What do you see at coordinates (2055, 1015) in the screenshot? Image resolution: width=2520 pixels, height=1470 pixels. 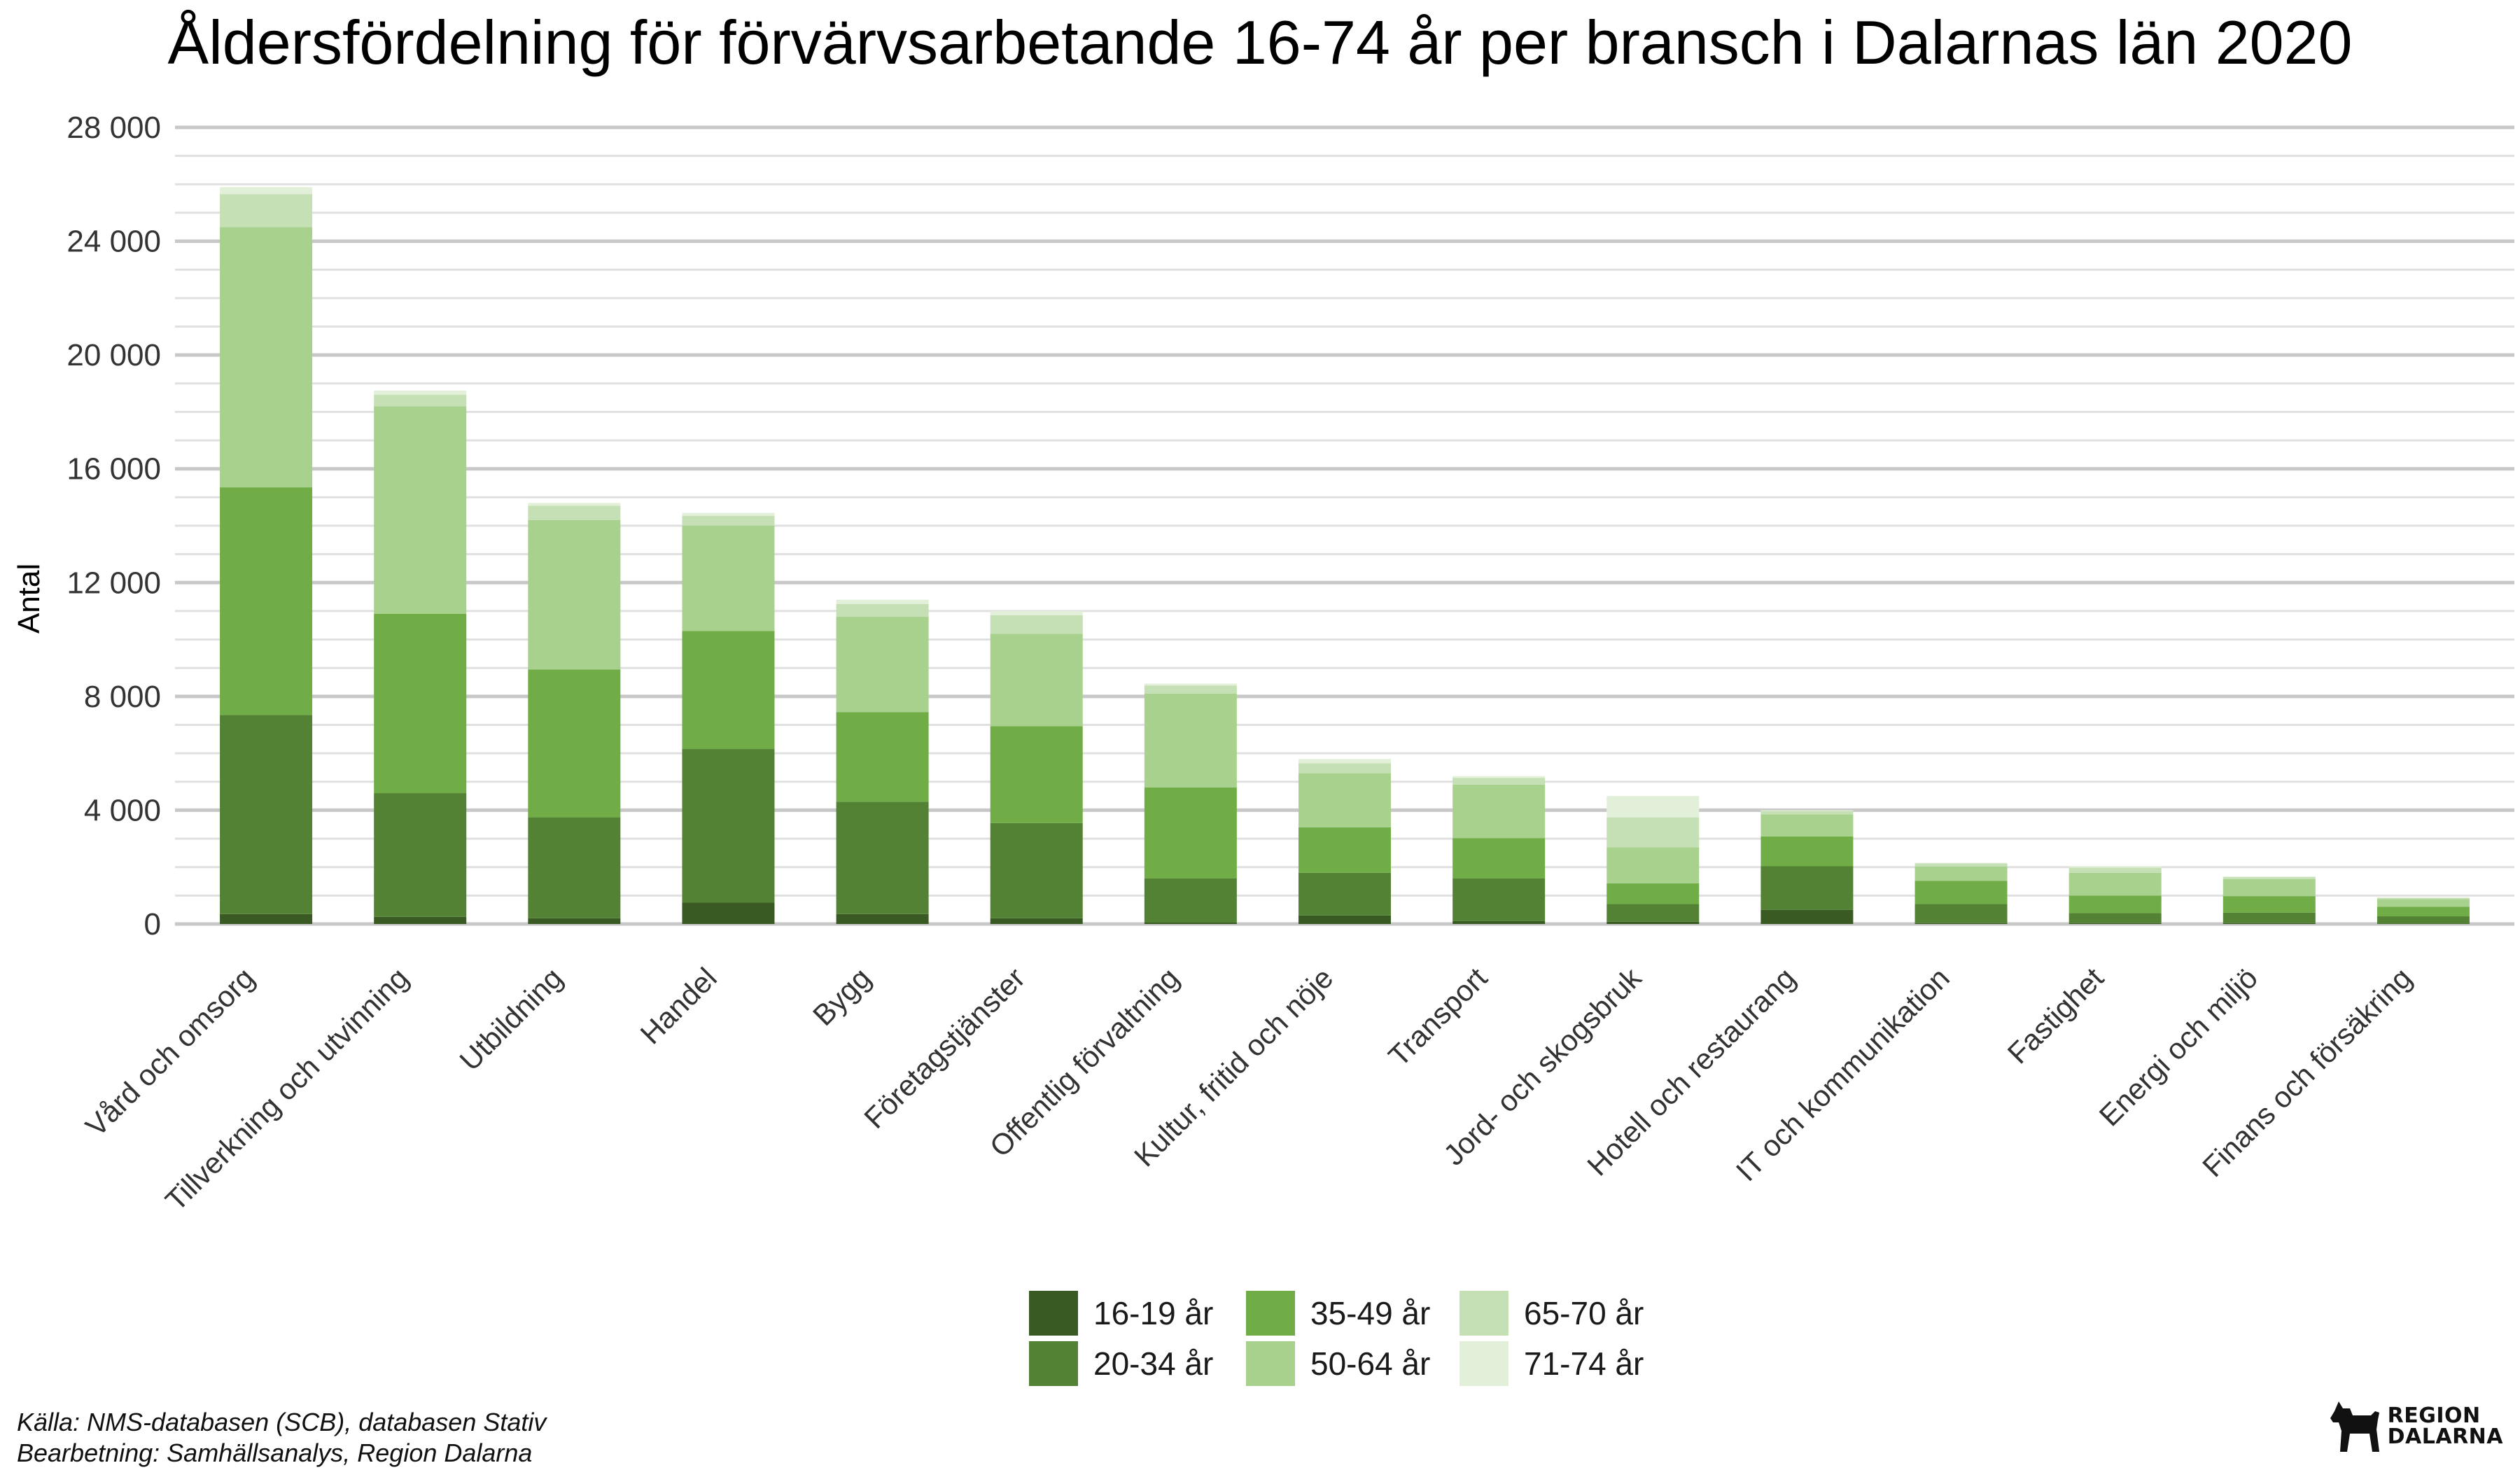 I see `x-tick-label: Fastighet` at bounding box center [2055, 1015].